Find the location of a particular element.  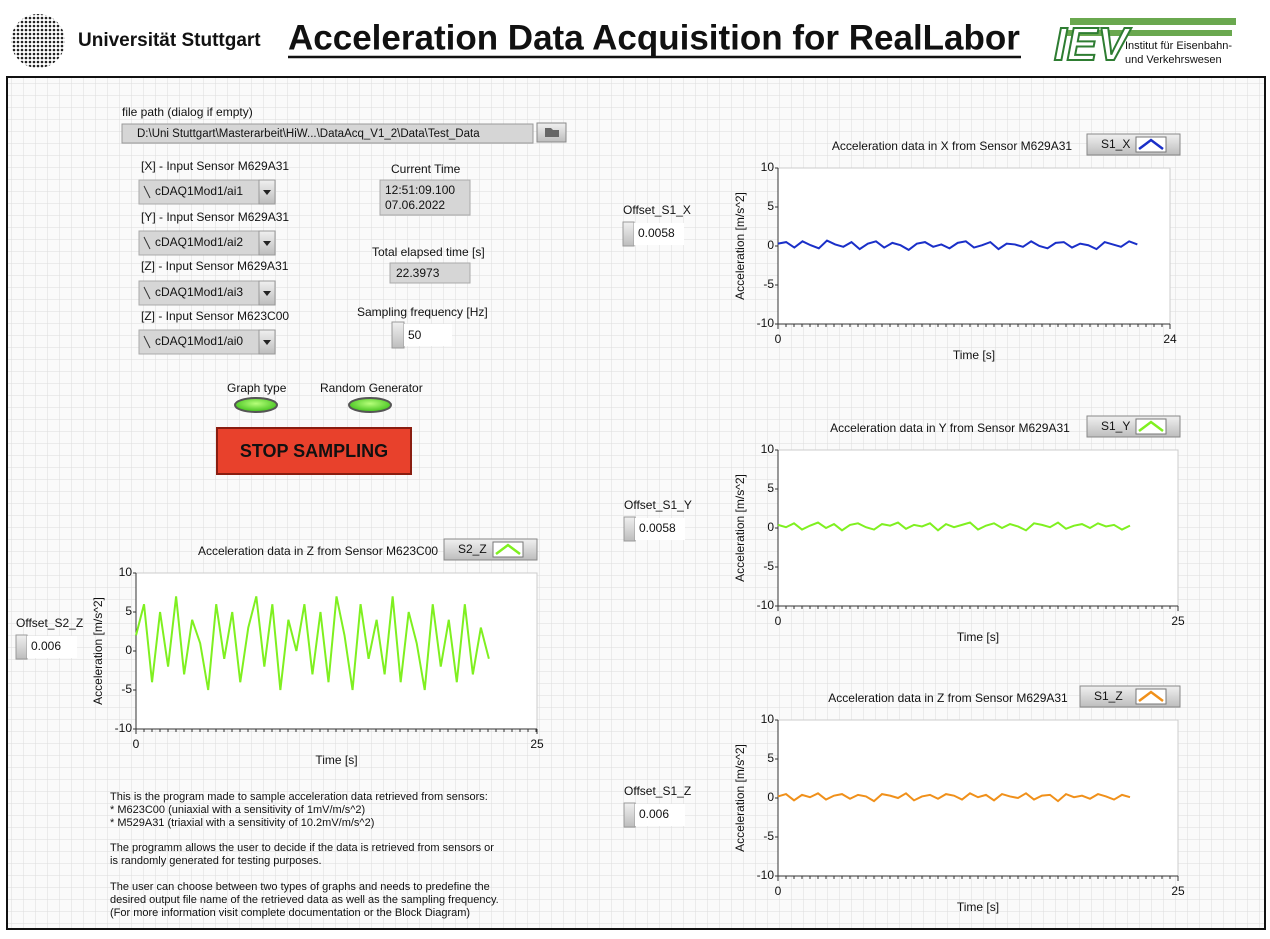

offset-value: 0.006 is located at coordinates (654, 814).